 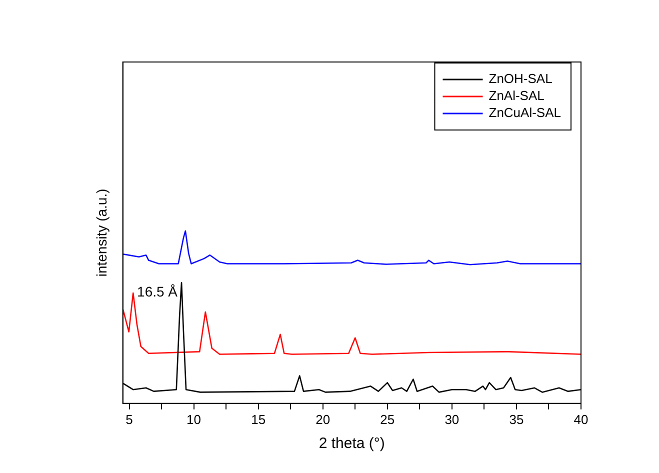 What do you see at coordinates (194, 419) in the screenshot?
I see `x-tick-label: 10` at bounding box center [194, 419].